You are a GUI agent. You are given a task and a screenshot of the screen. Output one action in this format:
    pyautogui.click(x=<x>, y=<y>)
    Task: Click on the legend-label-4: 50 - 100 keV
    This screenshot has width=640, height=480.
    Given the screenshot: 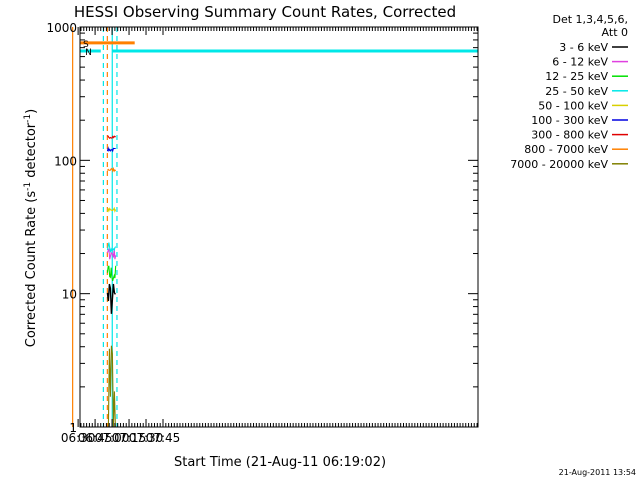 What is the action you would take?
    pyautogui.click(x=573, y=105)
    